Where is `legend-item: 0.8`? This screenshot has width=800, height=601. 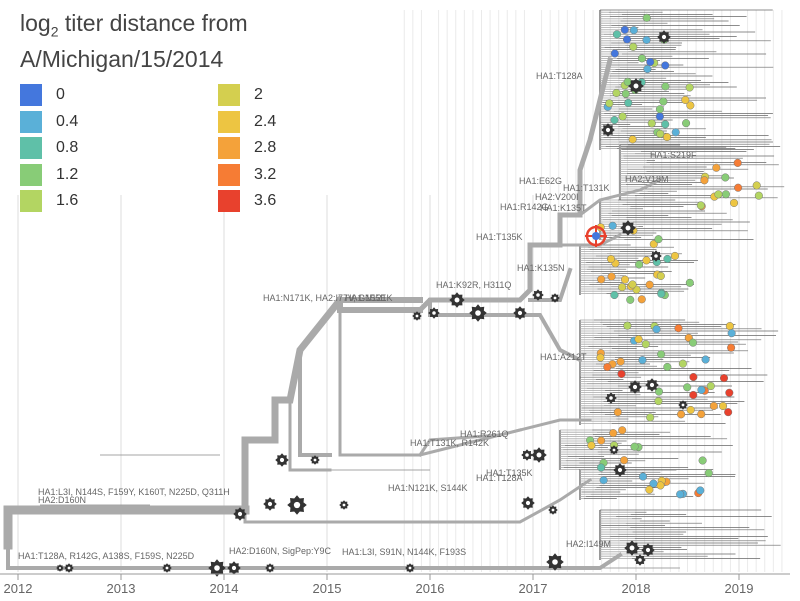
legend-item: 0.8 is located at coordinates (49, 148).